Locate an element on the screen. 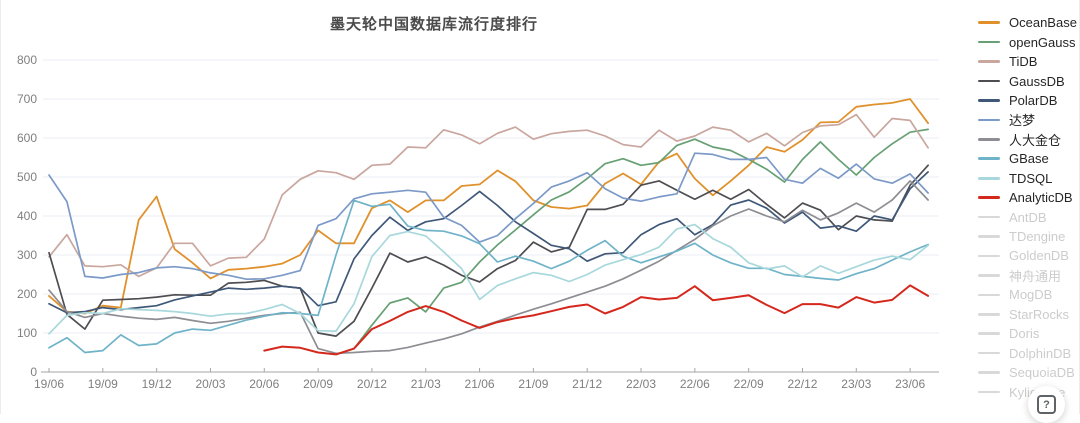 This screenshot has height=423, width=1080. legend-item-TDSQL: TDSQL is located at coordinates (1027, 178).